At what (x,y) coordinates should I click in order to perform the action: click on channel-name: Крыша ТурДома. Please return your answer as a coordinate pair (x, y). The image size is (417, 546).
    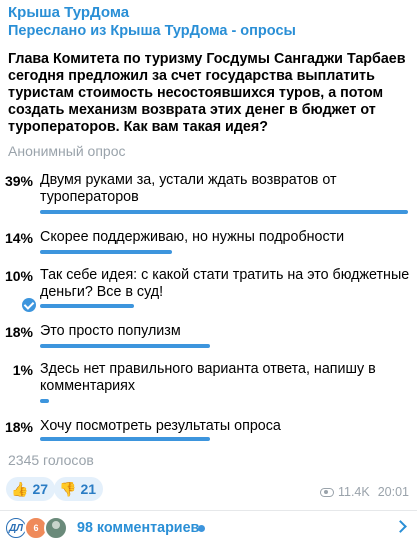
    Looking at the image, I should click on (69, 12).